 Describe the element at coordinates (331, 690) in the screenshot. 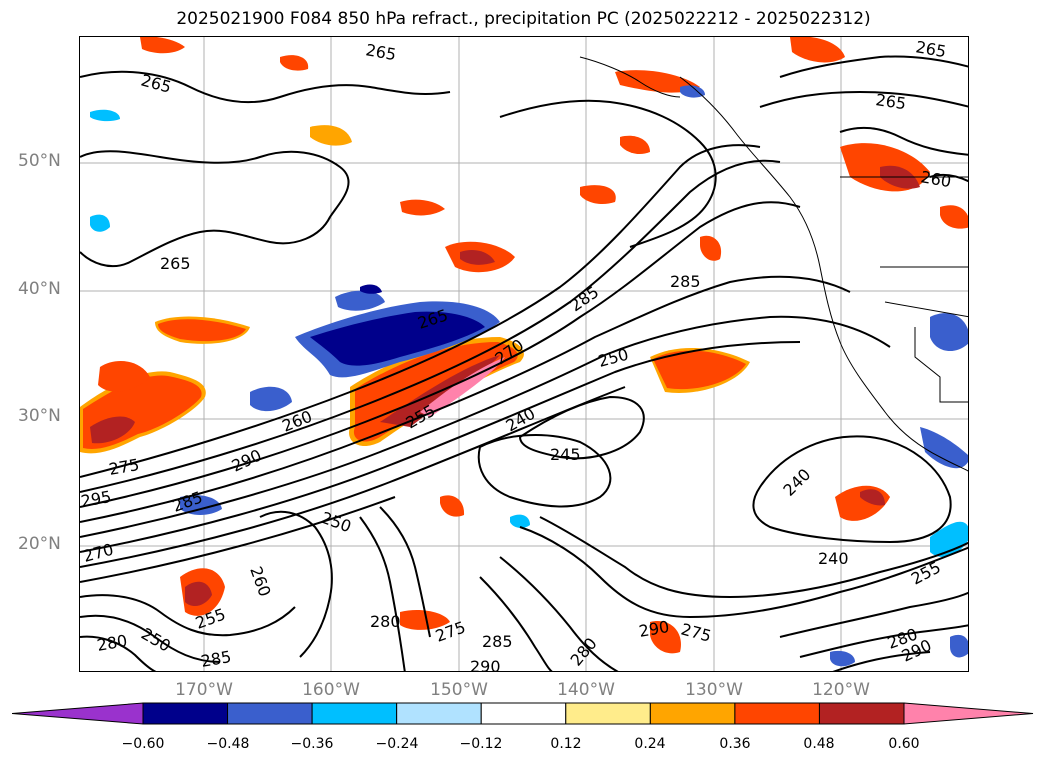

I see `lon-label-160w: 160°W` at that location.